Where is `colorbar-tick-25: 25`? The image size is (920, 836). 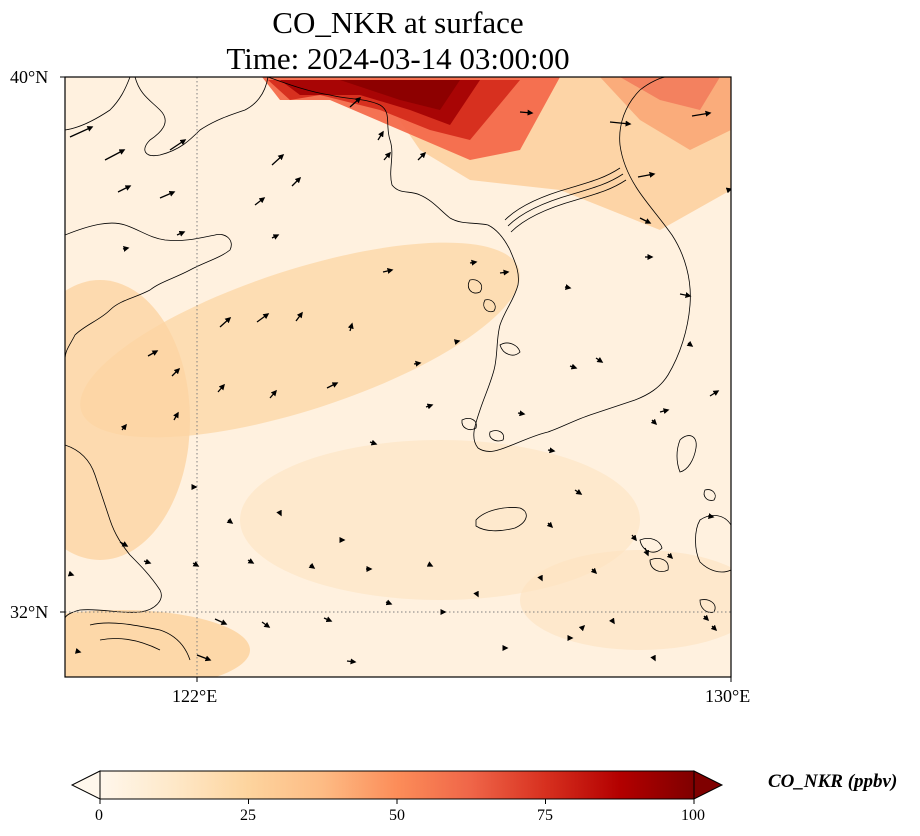
colorbar-tick-25: 25 is located at coordinates (248, 815).